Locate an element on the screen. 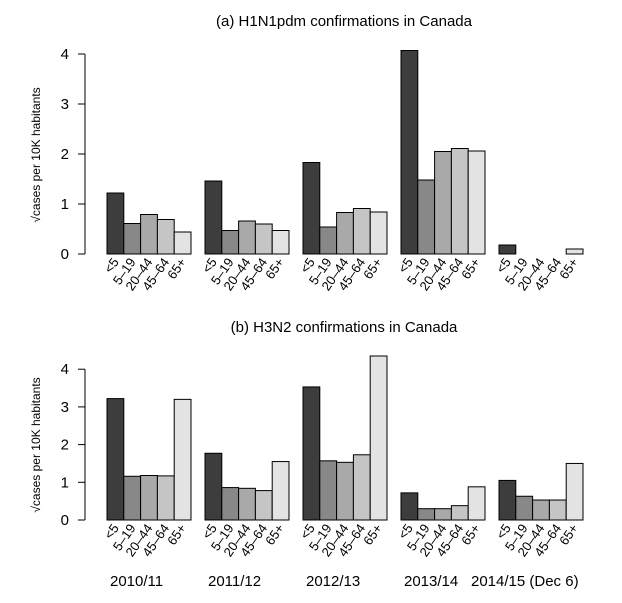 The height and width of the screenshot is (603, 622). season-label: 2011/12 is located at coordinates (234, 581).